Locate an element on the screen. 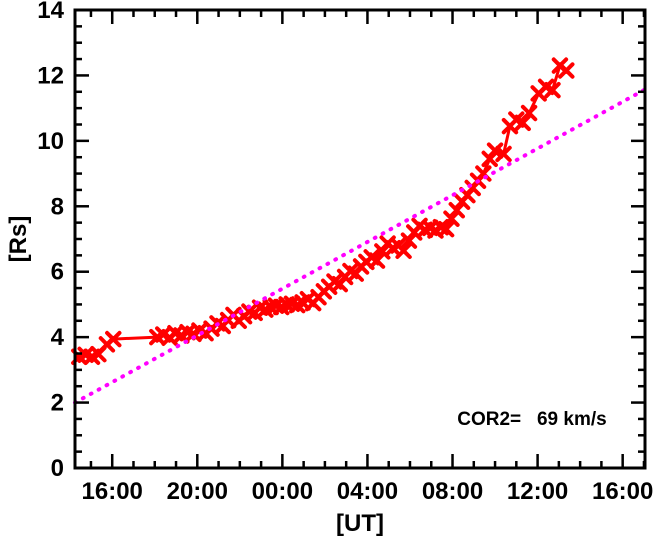 The height and width of the screenshot is (547, 653). x-tick-label: 08:00 is located at coordinates (452, 491).